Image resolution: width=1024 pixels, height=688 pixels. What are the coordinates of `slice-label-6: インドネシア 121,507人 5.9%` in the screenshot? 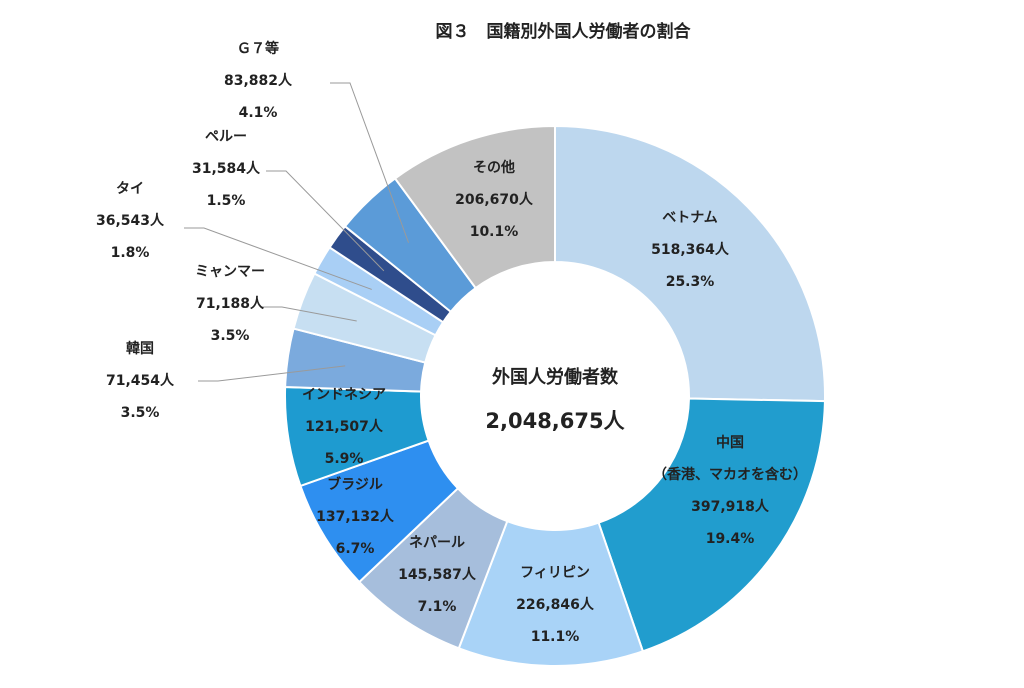 It's located at (344, 427).